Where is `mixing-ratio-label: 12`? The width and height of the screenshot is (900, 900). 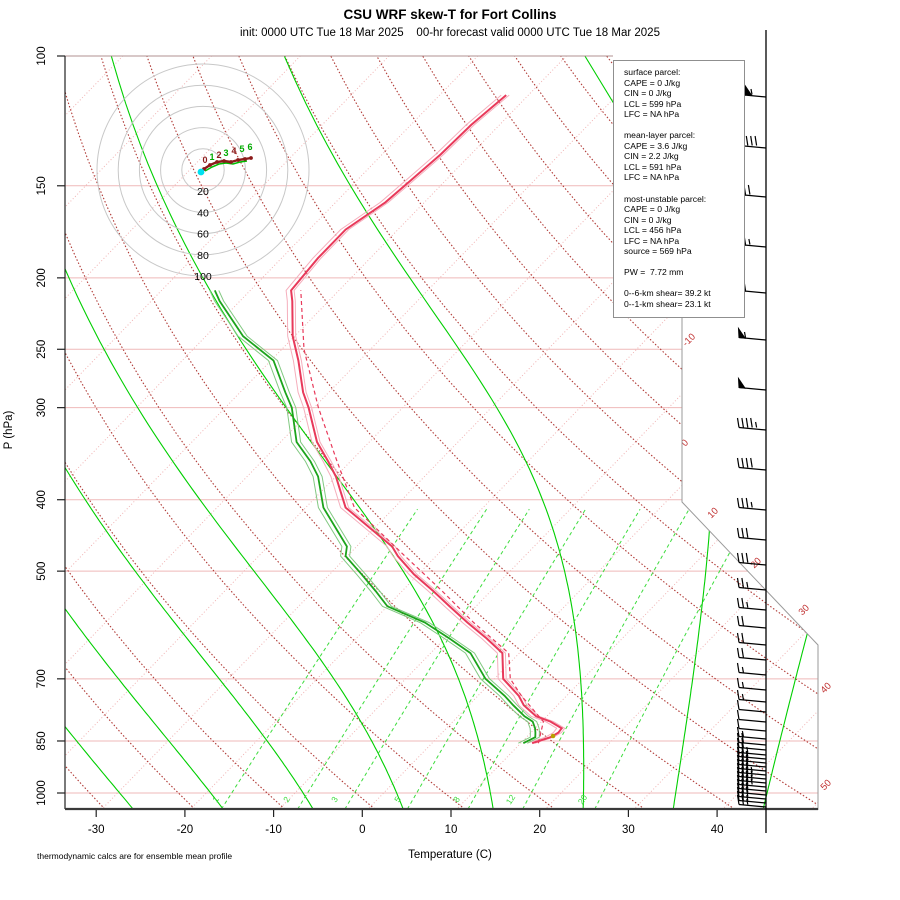 mixing-ratio-label: 12 is located at coordinates (511, 799).